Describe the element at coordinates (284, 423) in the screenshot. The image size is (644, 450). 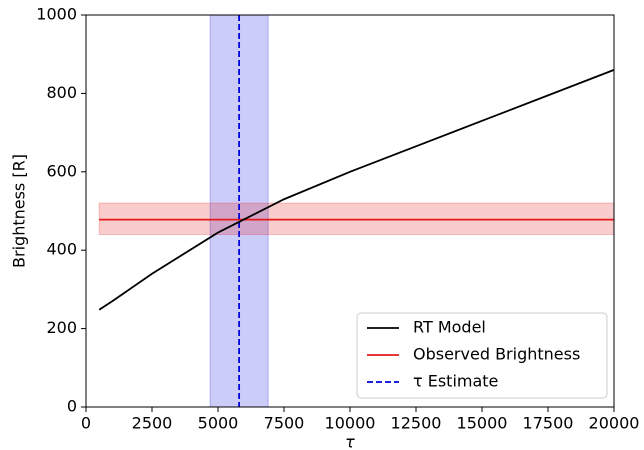
I see `x-tick-label: 7500` at that location.